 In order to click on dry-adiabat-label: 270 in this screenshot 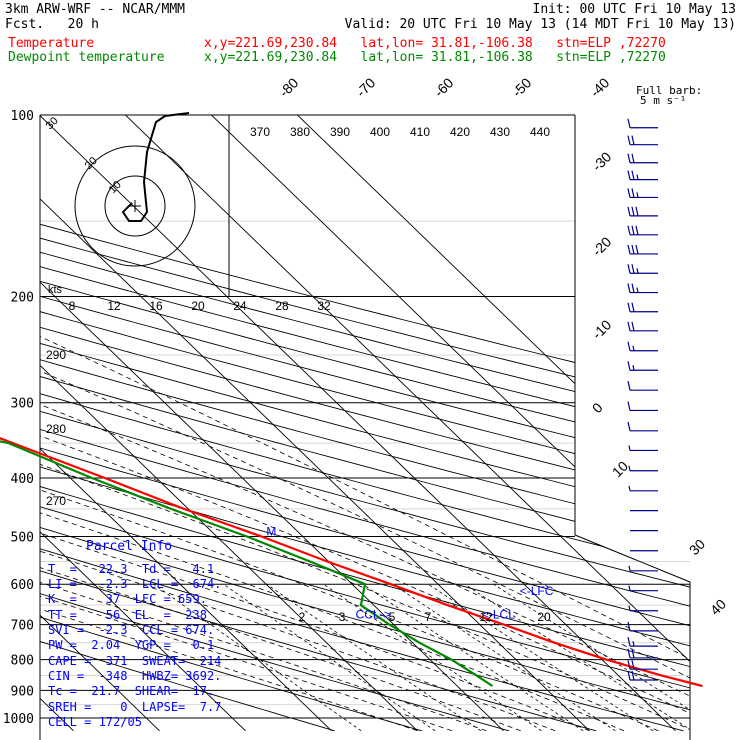, I will do `click(56, 501)`.